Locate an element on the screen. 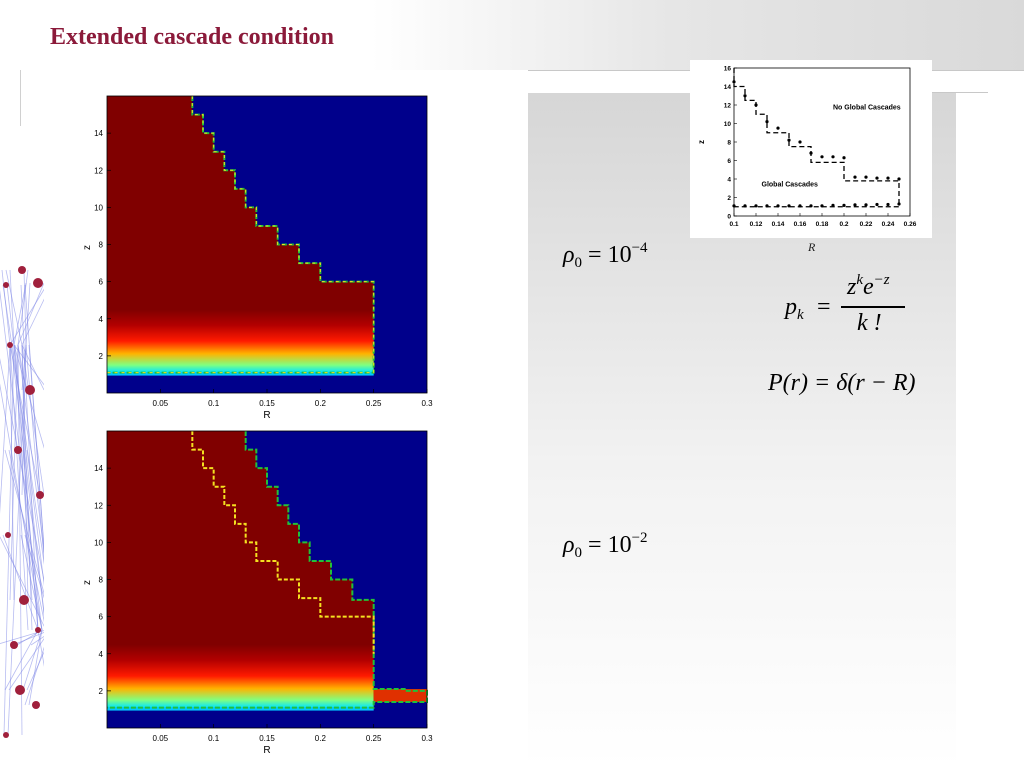 The height and width of the screenshot is (768, 1024). cascade-boundary-green is located at coordinates (267, 570).